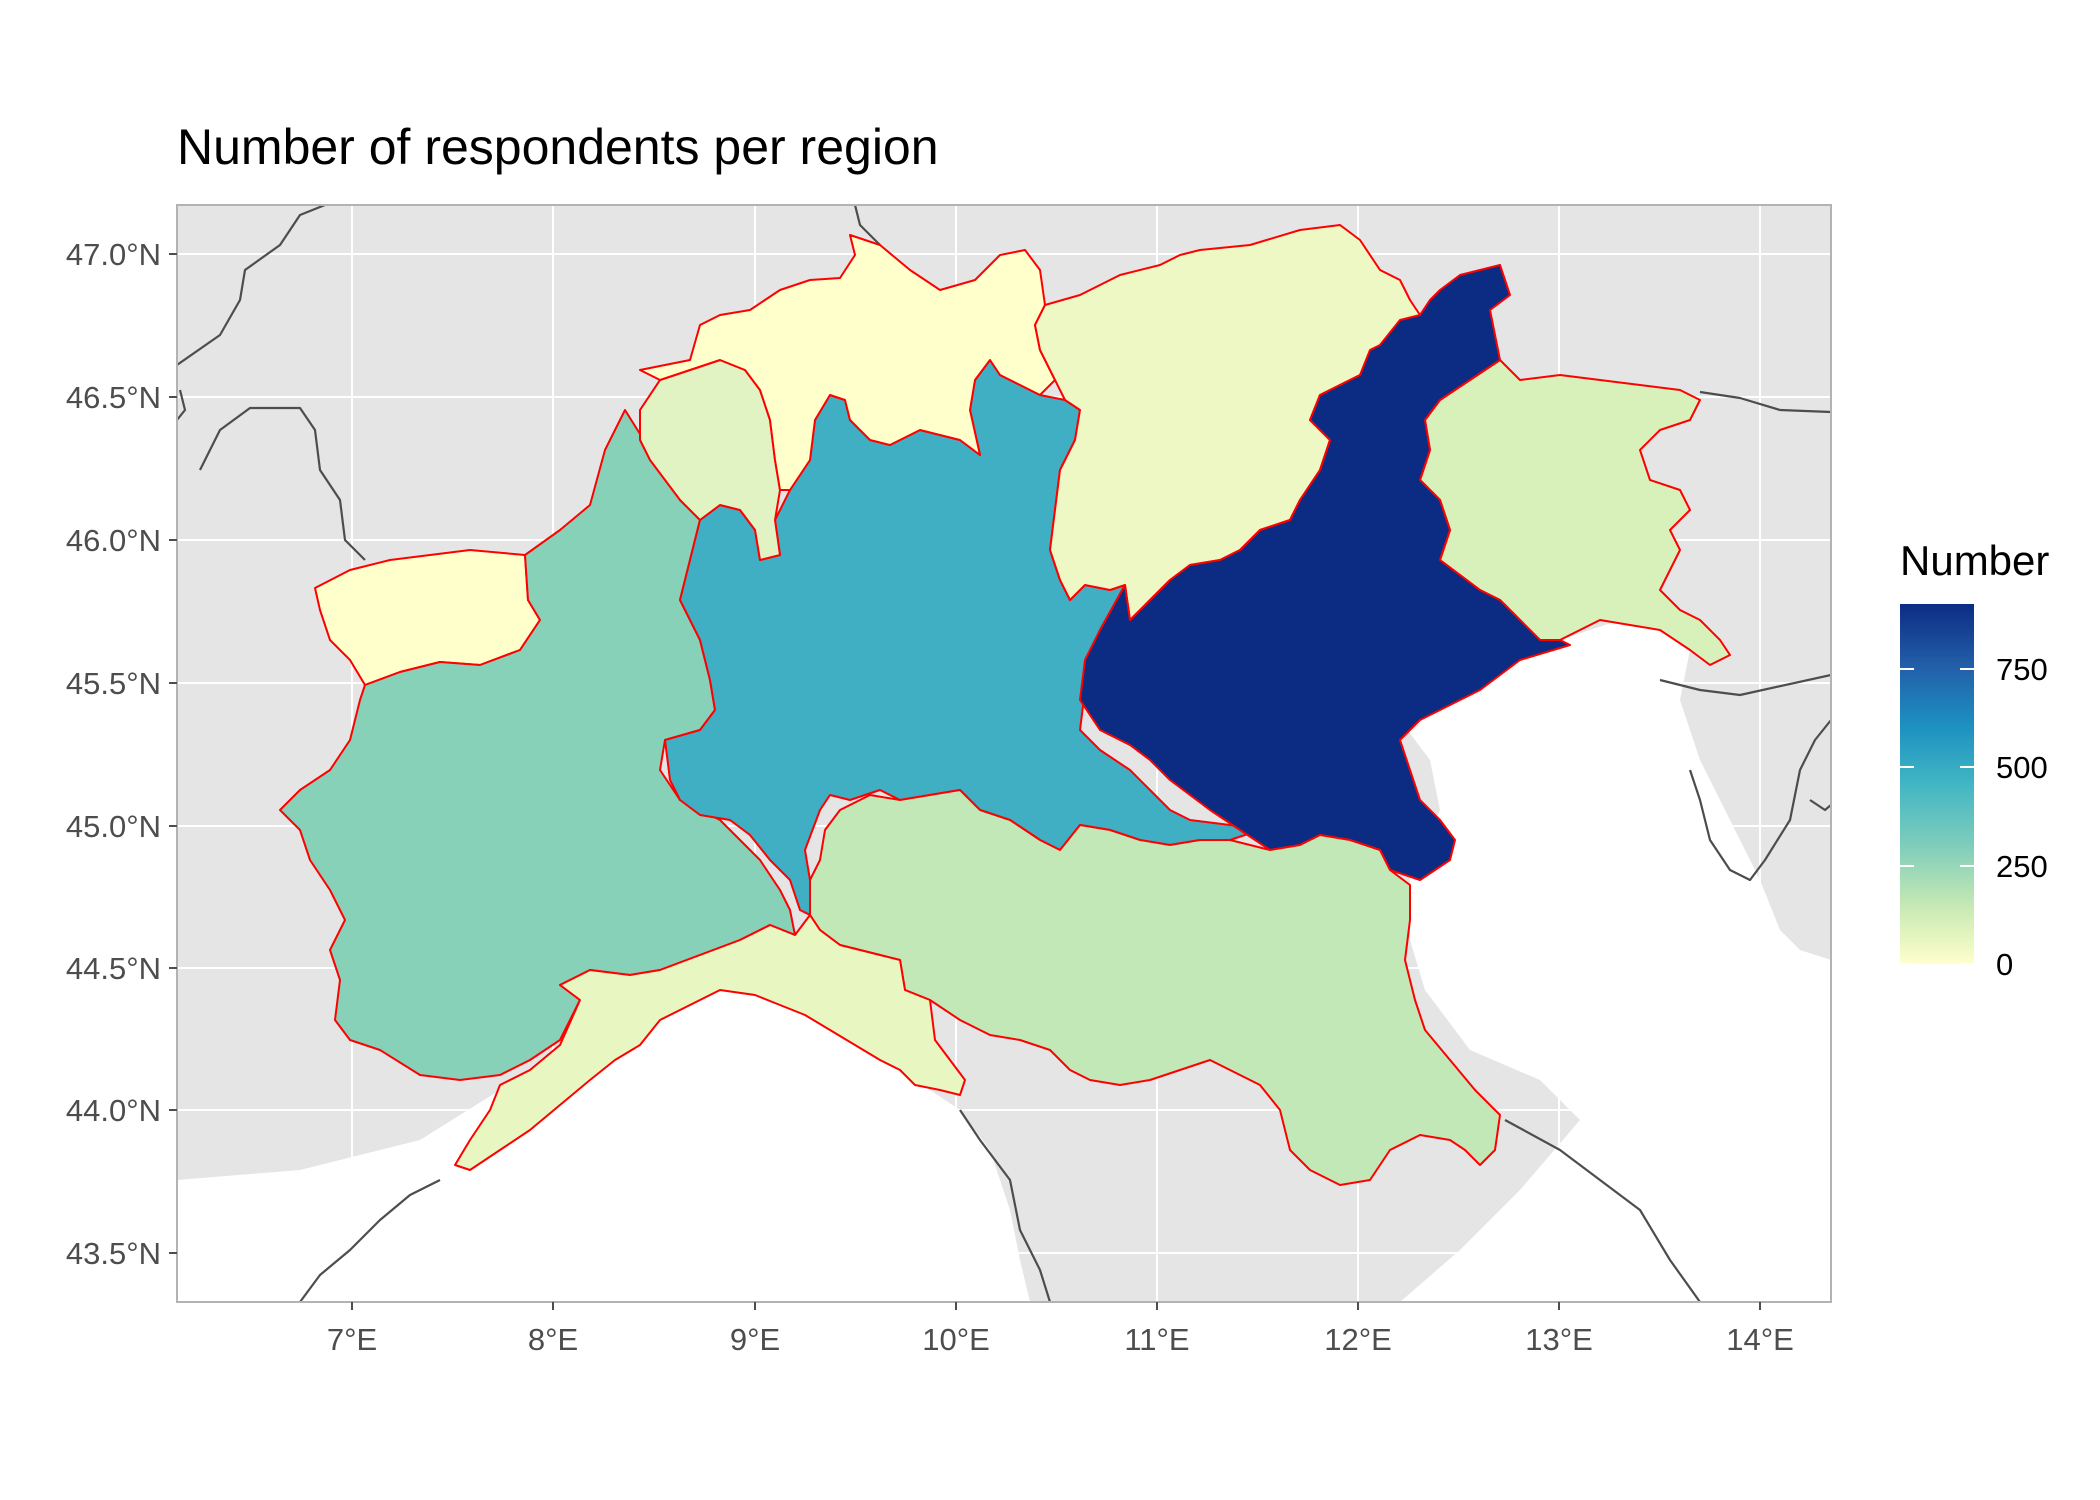 This screenshot has height=1500, width=2100. I want to click on legend: Number 750 500 250 0, so click(1974, 759).